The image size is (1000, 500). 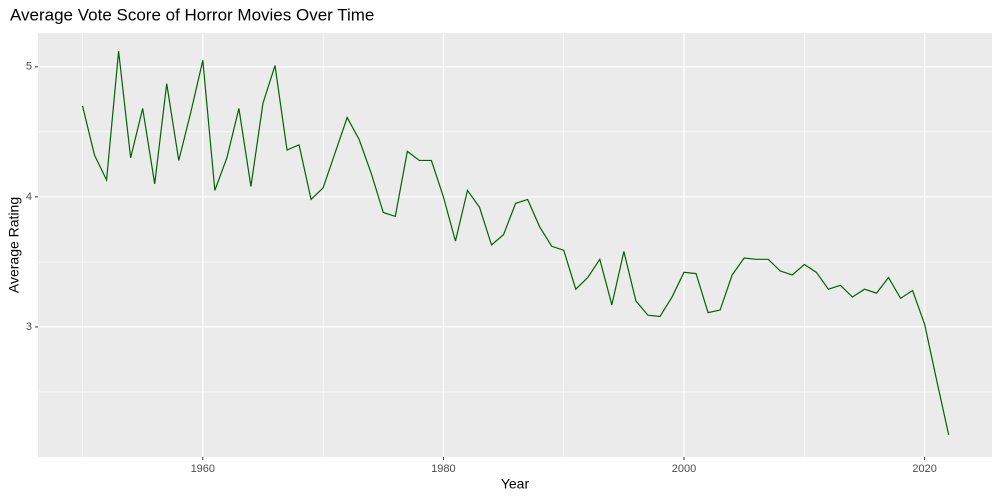 I want to click on y-axis-label: Average Rating, so click(x=14, y=245).